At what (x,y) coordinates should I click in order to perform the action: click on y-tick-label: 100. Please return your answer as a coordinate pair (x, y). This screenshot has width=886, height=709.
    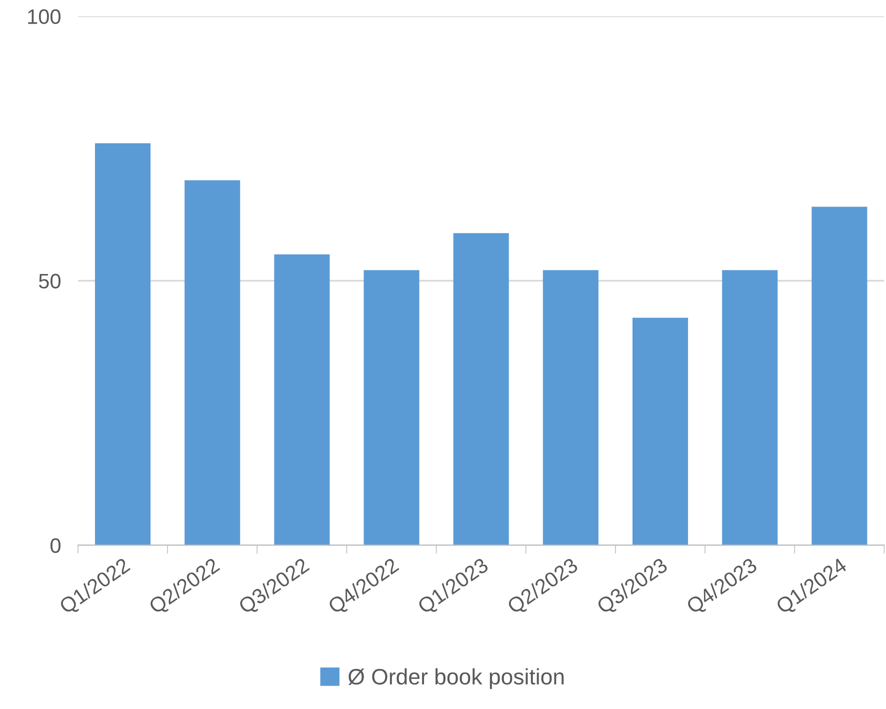
    Looking at the image, I should click on (44, 16).